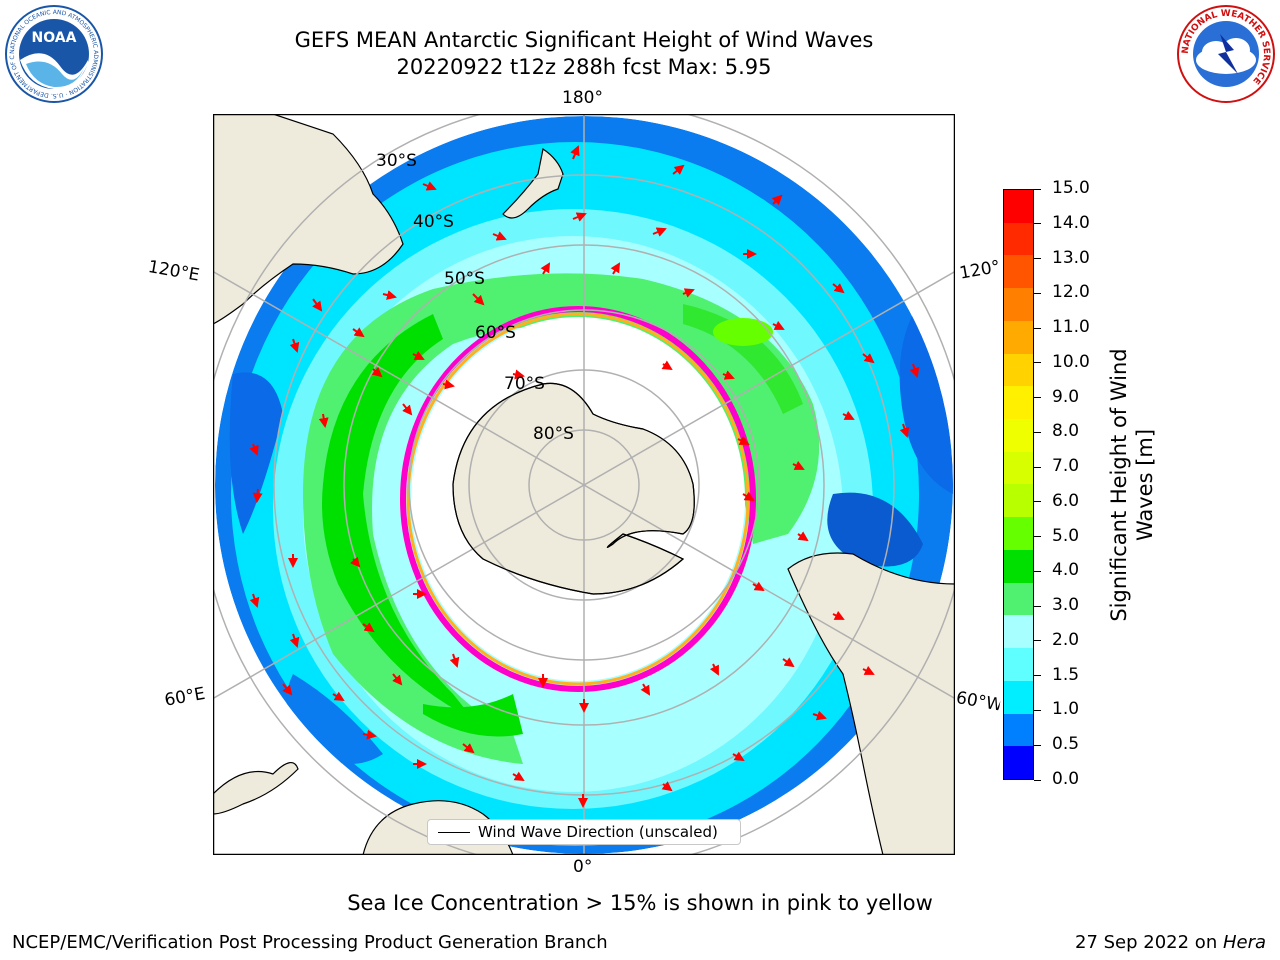 Image resolution: width=1280 pixels, height=960 pixels. What do you see at coordinates (1066, 500) in the screenshot?
I see `colorbar-tick-label: 6.0` at bounding box center [1066, 500].